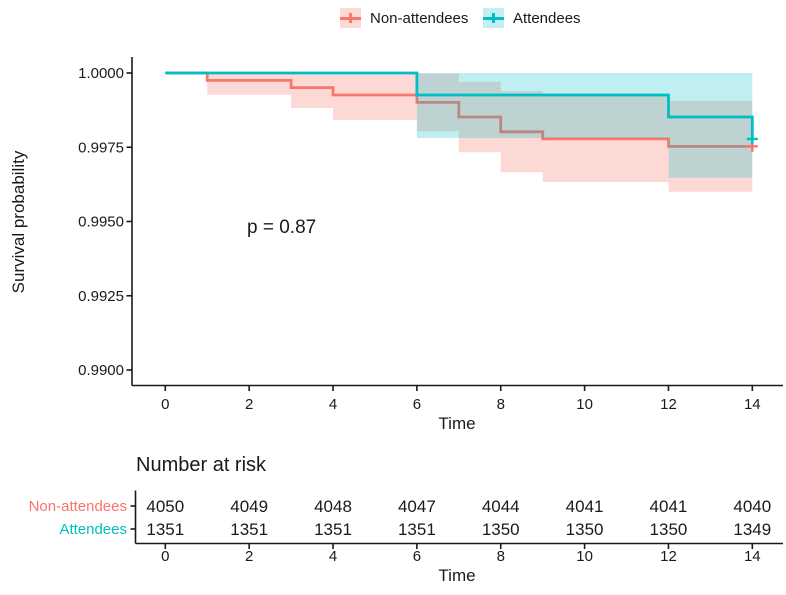  Describe the element at coordinates (417, 506) in the screenshot. I see `risk-count-non-attendees: 4047` at that location.